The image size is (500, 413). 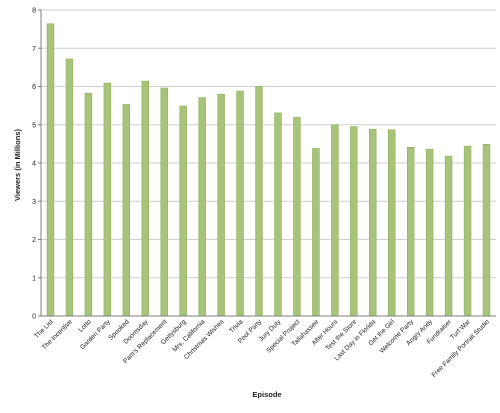 I want to click on y-tick-label: 6, so click(x=34, y=87).